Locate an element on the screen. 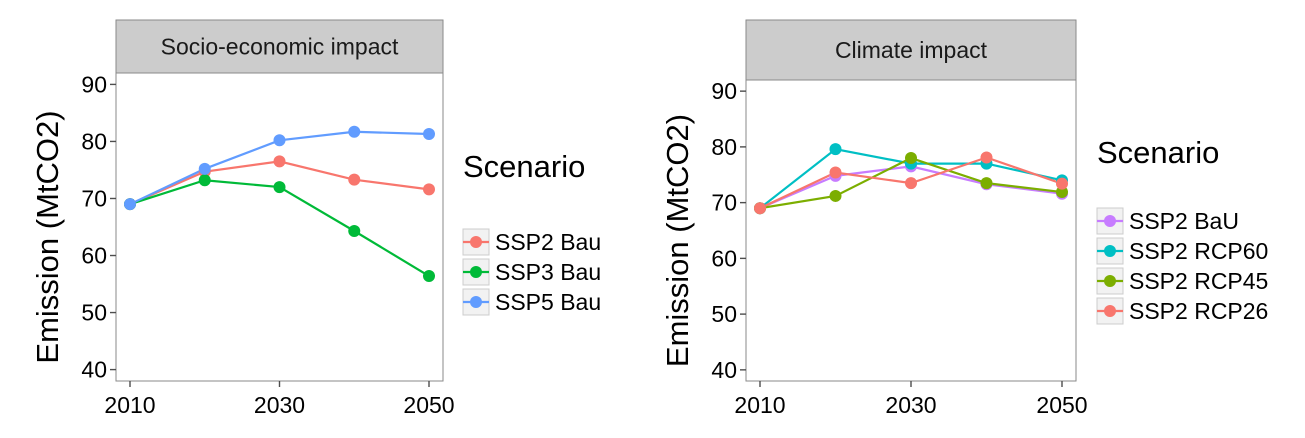 This screenshot has width=1305, height=438. legend-label: SSP2 BaU is located at coordinates (1184, 221).